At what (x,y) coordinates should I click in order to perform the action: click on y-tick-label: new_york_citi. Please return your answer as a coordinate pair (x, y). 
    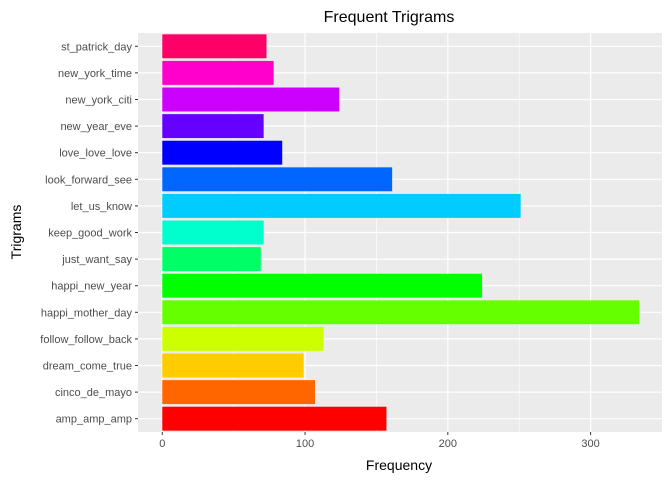
    Looking at the image, I should click on (98, 101).